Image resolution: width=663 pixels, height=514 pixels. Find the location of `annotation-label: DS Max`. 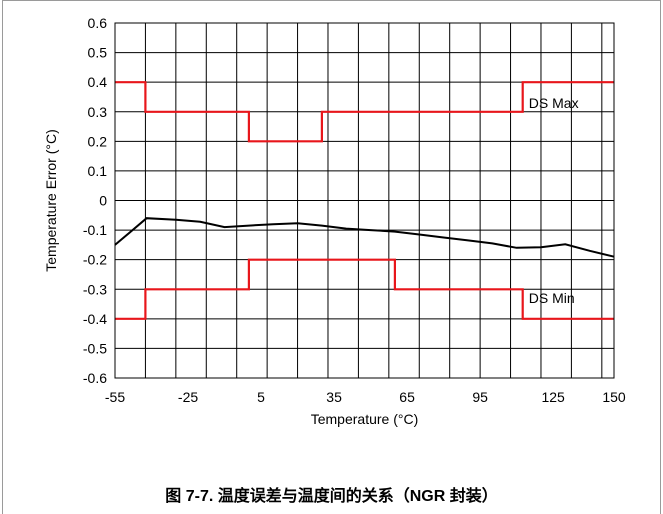

annotation-label: DS Max is located at coordinates (554, 103).